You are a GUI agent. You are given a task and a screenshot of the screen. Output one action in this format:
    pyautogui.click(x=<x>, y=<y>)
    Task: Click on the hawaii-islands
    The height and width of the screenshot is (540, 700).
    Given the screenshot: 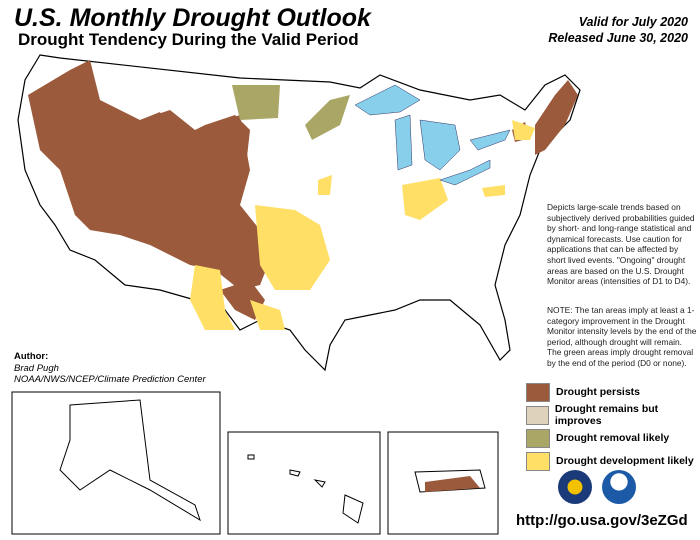 What is the action you would take?
    pyautogui.click(x=305, y=489)
    